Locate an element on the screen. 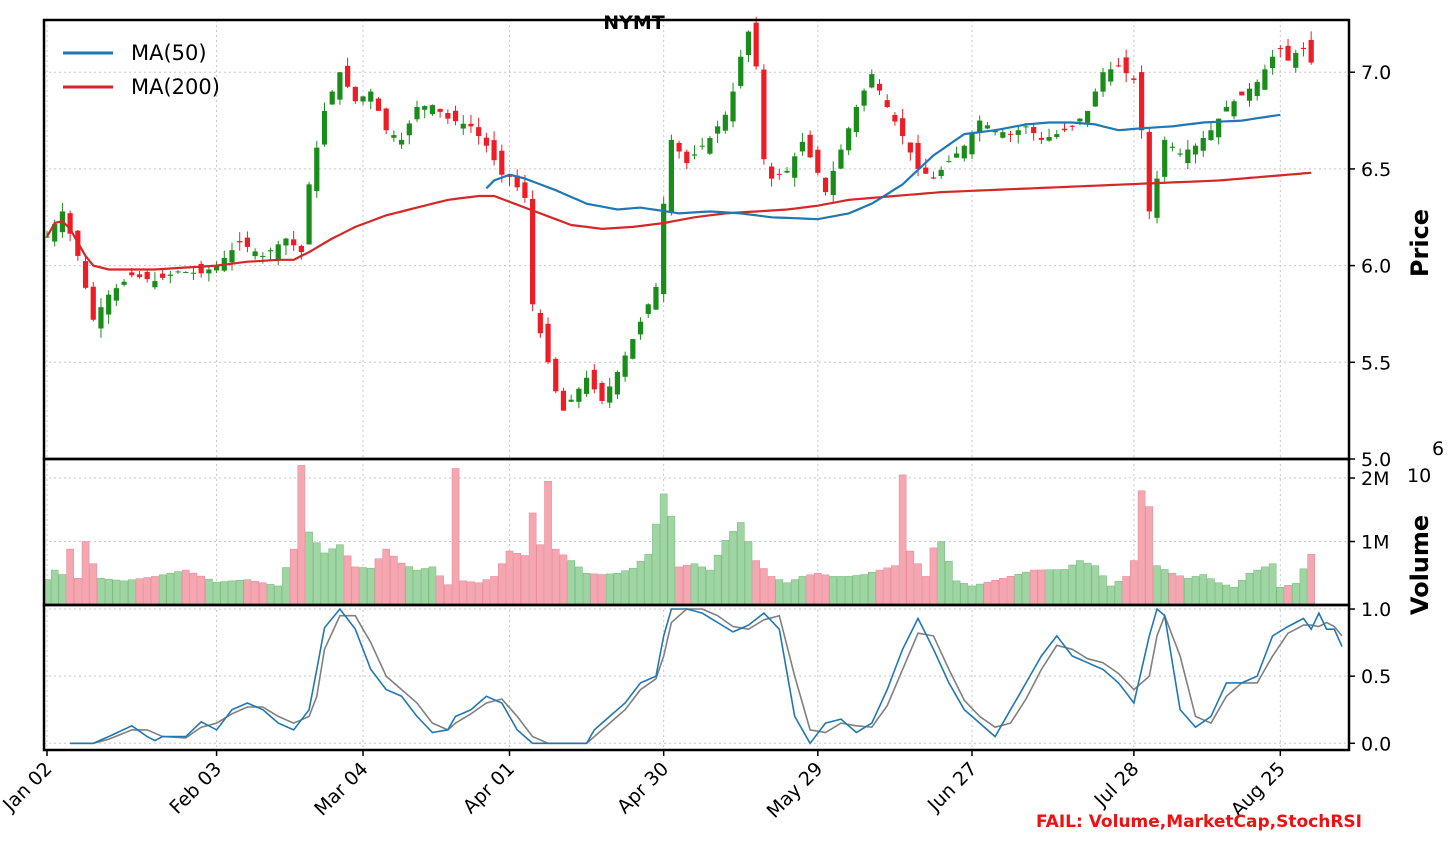  price-tick-label: 5.5 is located at coordinates (1376, 363).